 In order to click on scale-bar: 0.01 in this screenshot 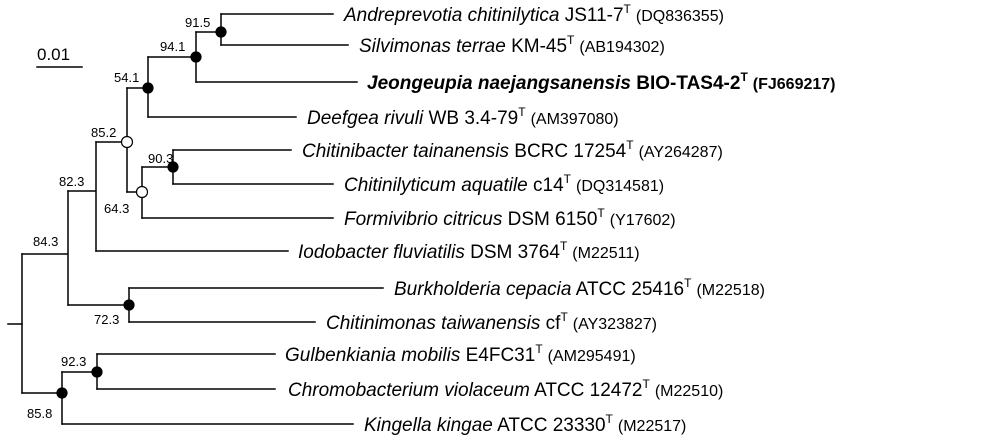, I will do `click(59, 56)`.